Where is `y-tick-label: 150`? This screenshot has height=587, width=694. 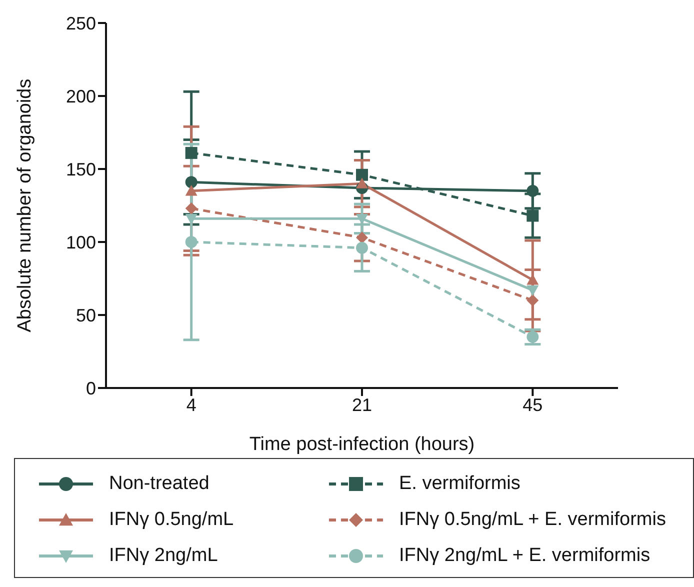
y-tick-label: 150 is located at coordinates (81, 169).